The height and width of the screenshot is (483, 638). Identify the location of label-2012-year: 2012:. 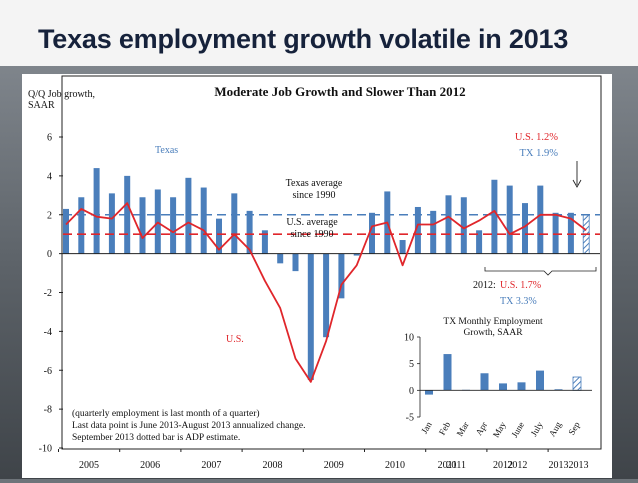
(484, 285).